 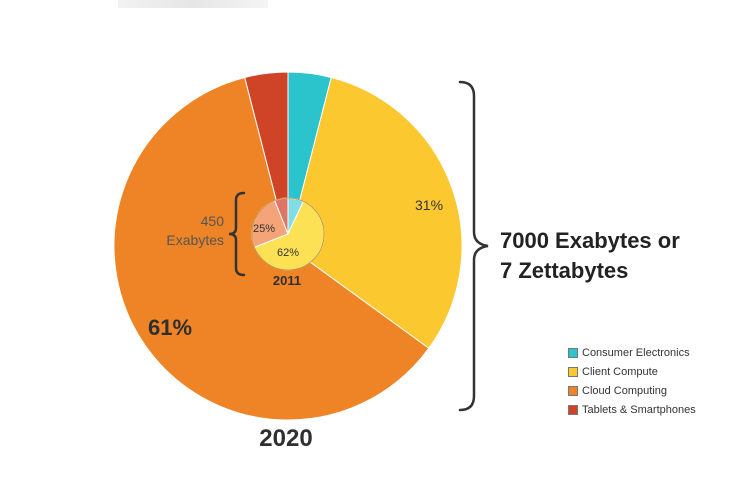 What do you see at coordinates (212, 221) in the screenshot?
I see `total-2011-value: 450` at bounding box center [212, 221].